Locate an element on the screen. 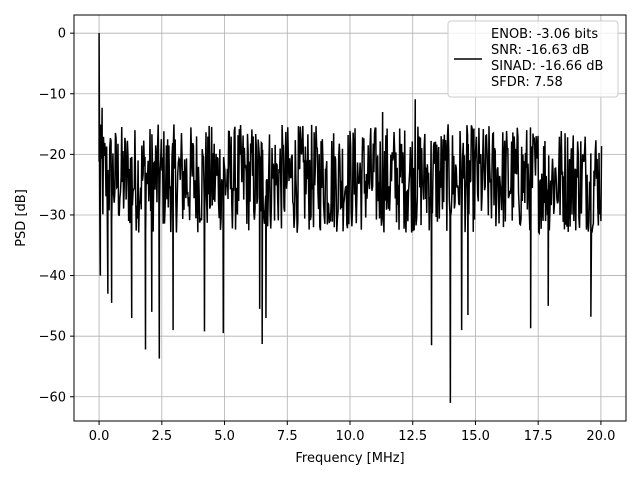 The height and width of the screenshot is (480, 640). legend-box is located at coordinates (533, 59).